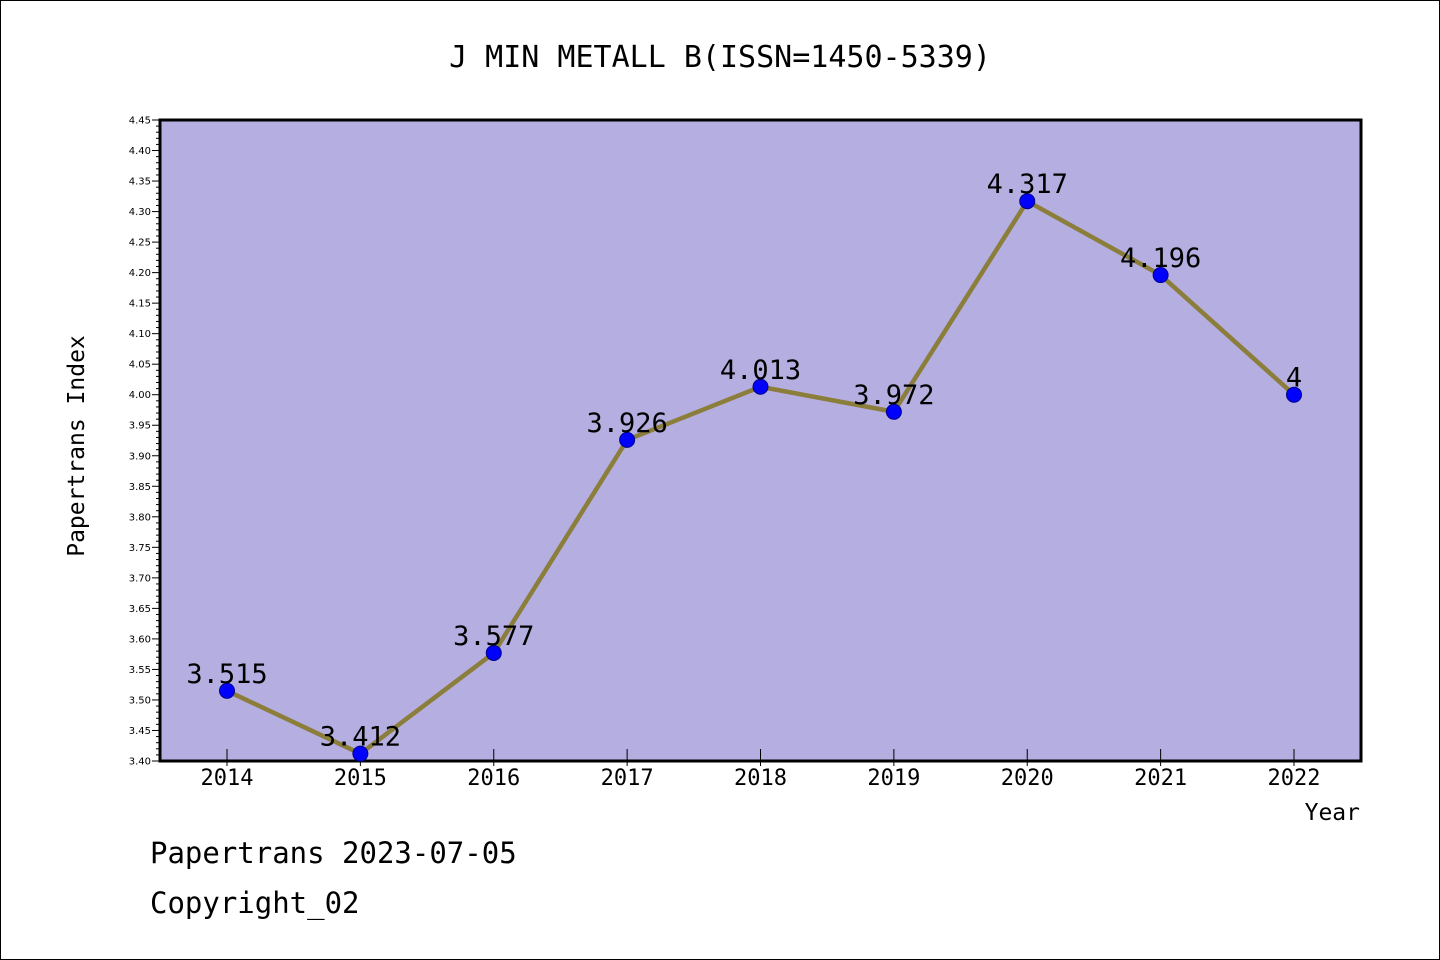  What do you see at coordinates (140, 762) in the screenshot?
I see `y-tick-label: 3.40` at bounding box center [140, 762].